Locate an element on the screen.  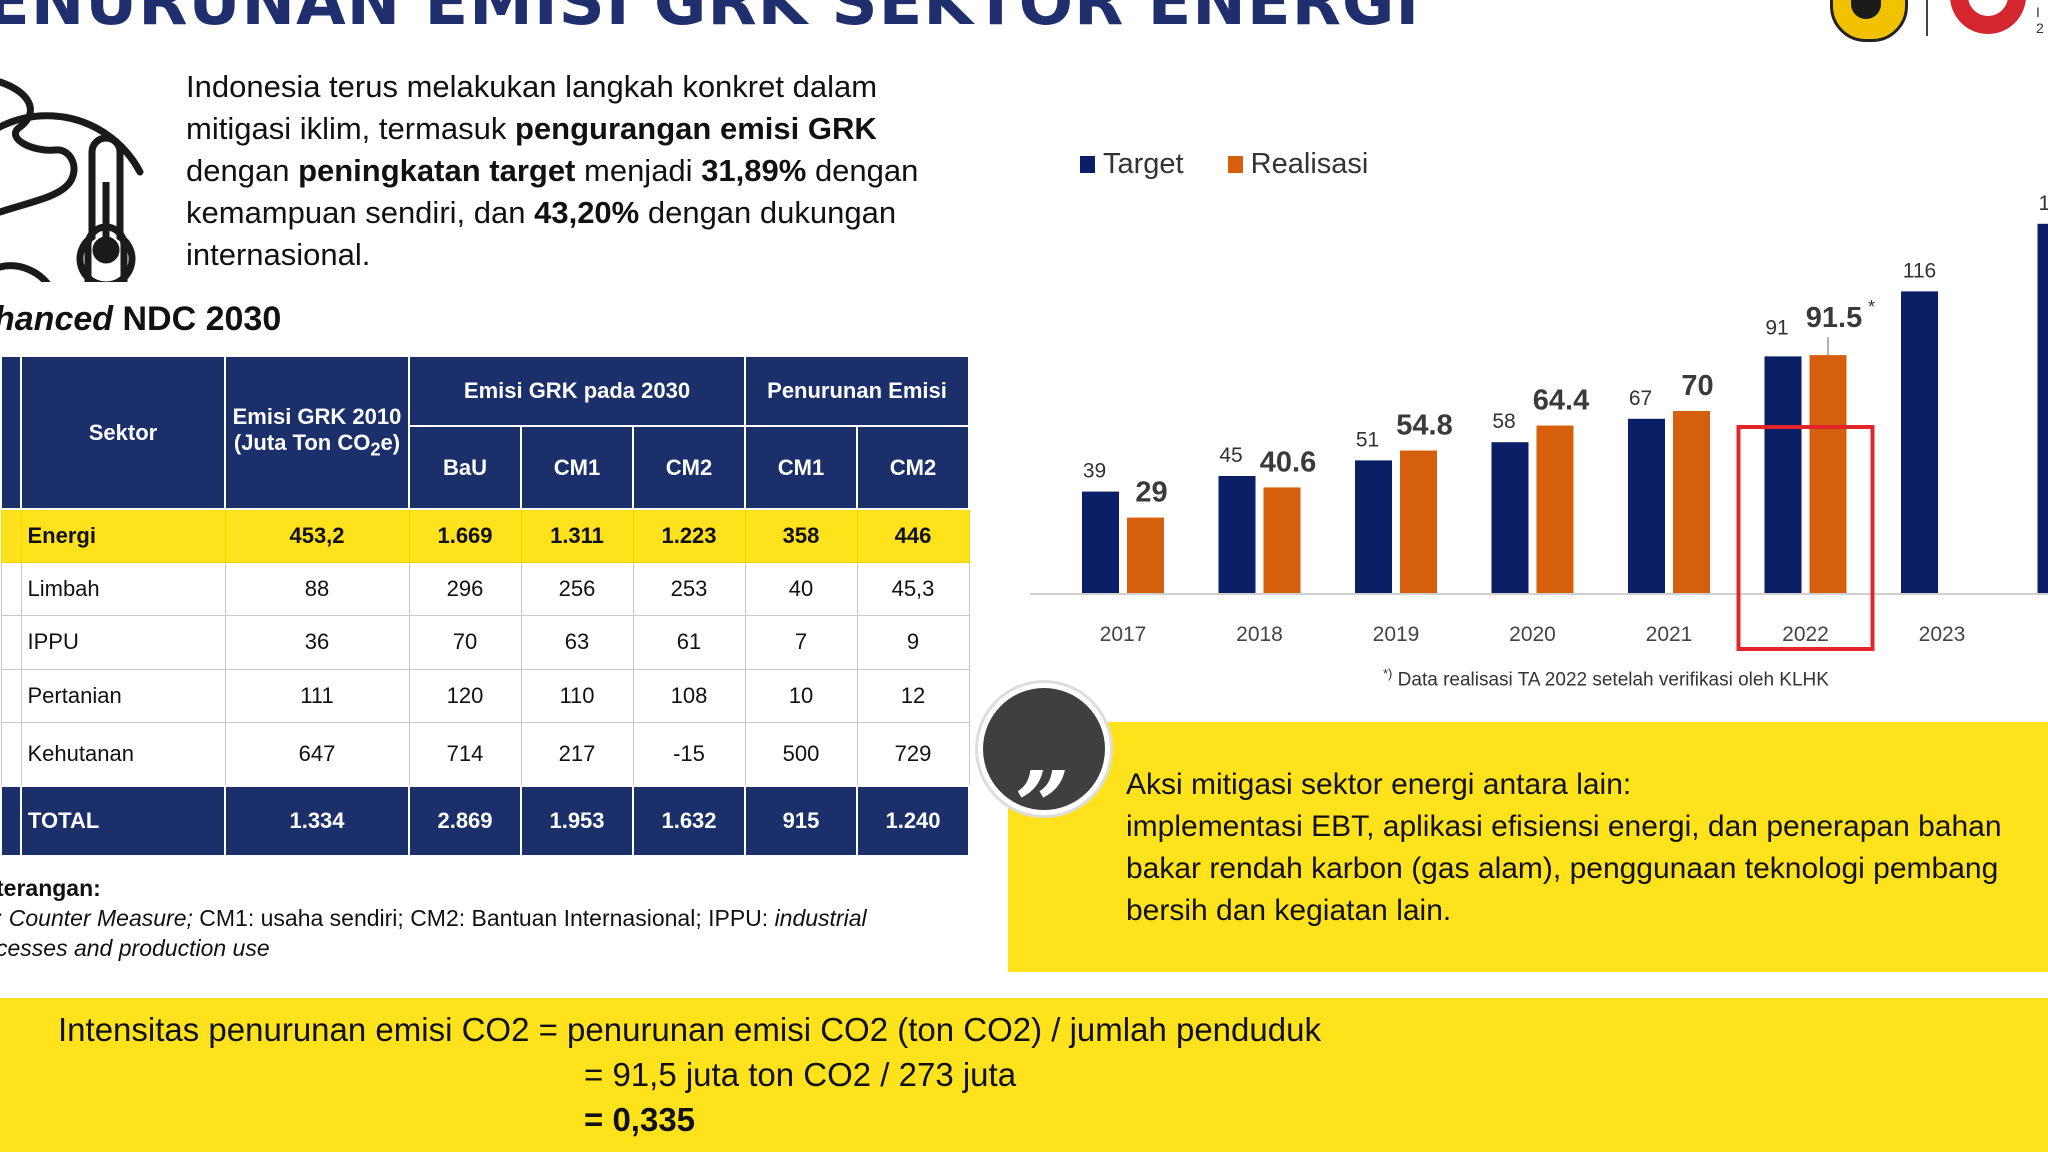
quote-line-4: bersih dan kegiatan lain. is located at coordinates (1289, 910).